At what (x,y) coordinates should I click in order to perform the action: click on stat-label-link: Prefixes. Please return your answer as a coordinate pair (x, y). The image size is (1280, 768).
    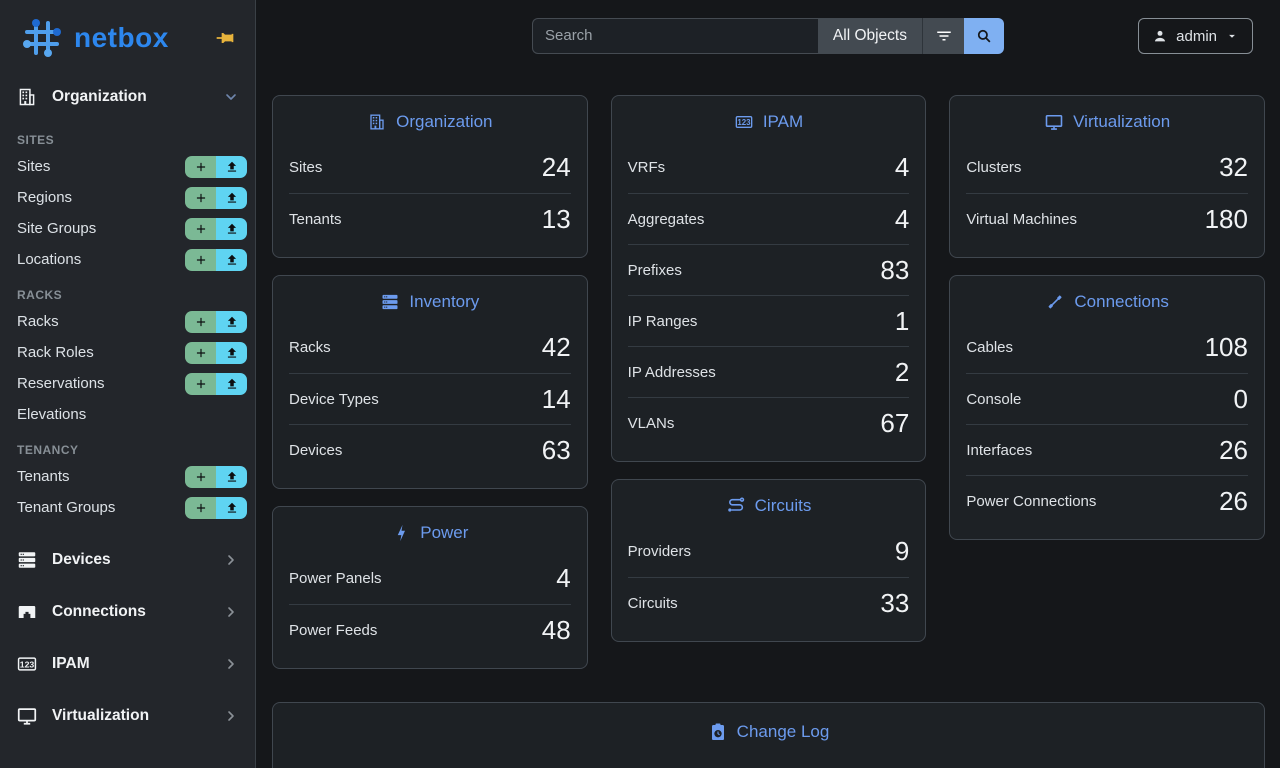
    Looking at the image, I should click on (654, 270).